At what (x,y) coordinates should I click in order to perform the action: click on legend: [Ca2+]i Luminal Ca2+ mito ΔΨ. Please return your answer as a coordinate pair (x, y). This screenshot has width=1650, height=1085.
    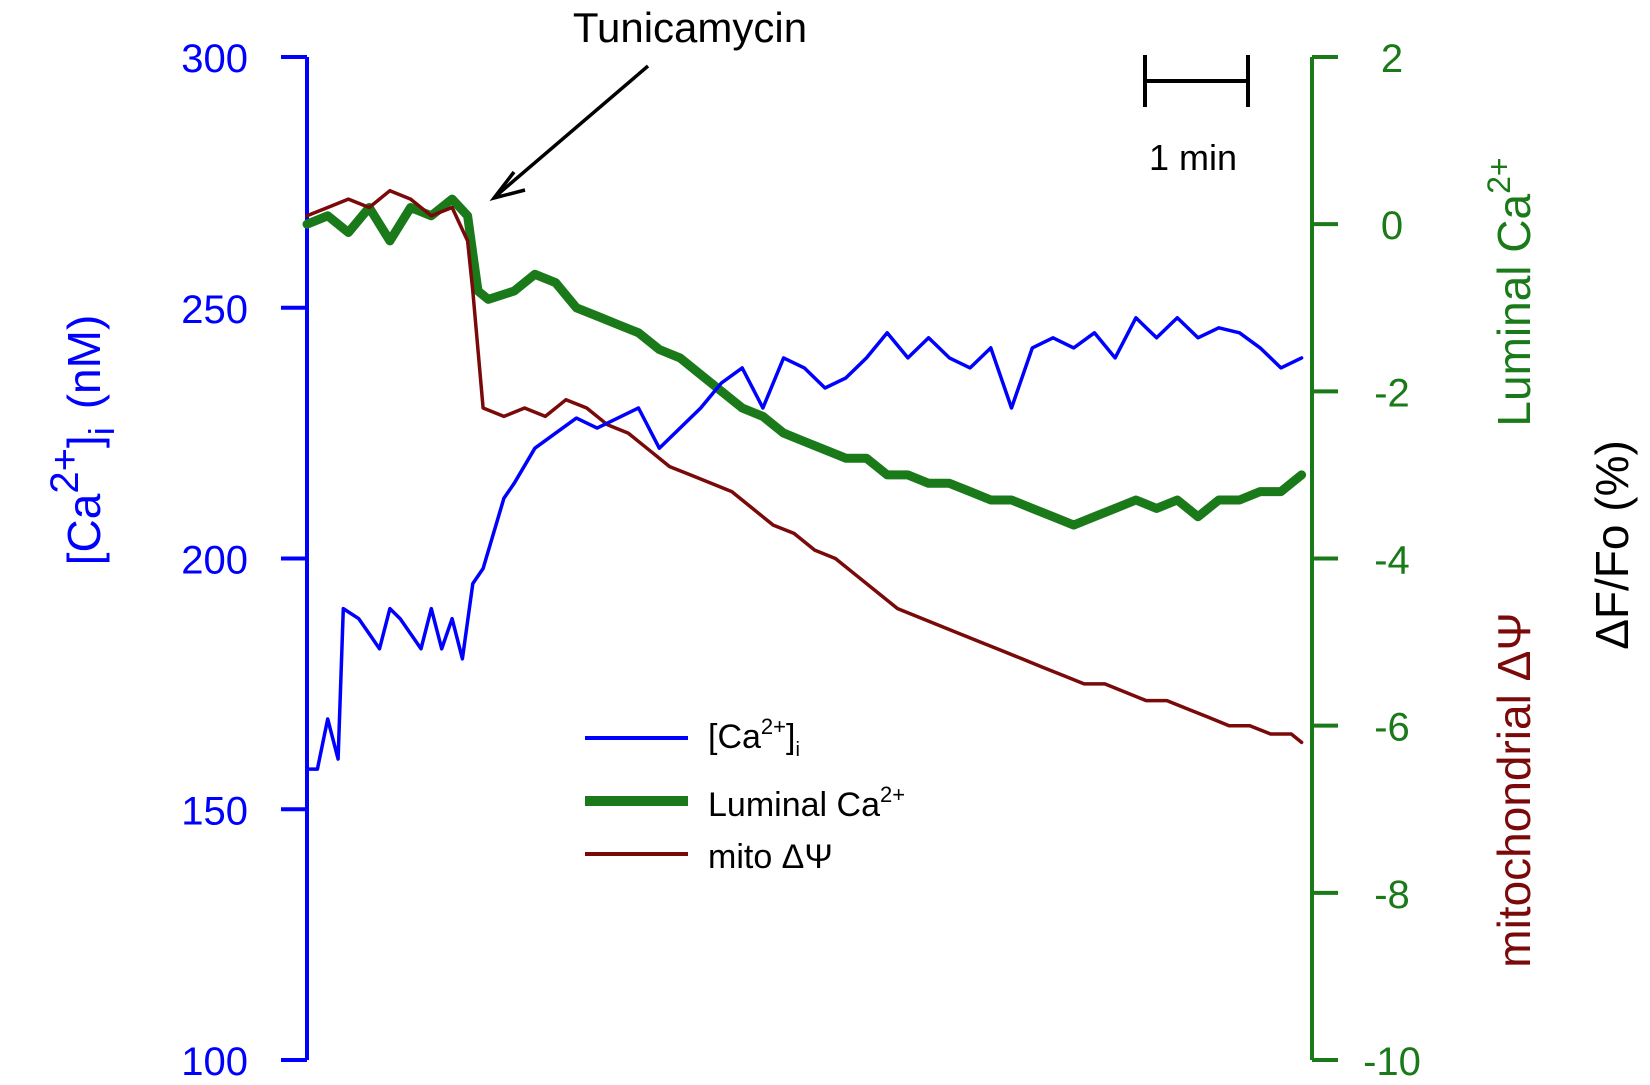
    Looking at the image, I should click on (745, 795).